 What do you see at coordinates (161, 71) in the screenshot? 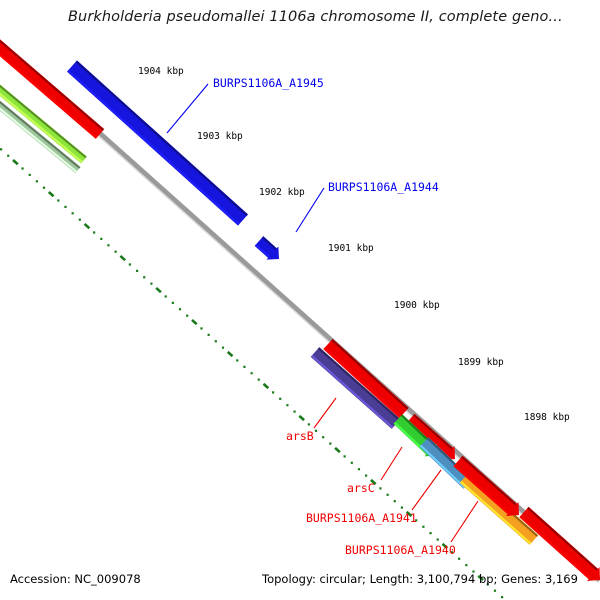
I see `ruler-tick-label: 1904 kbp` at bounding box center [161, 71].